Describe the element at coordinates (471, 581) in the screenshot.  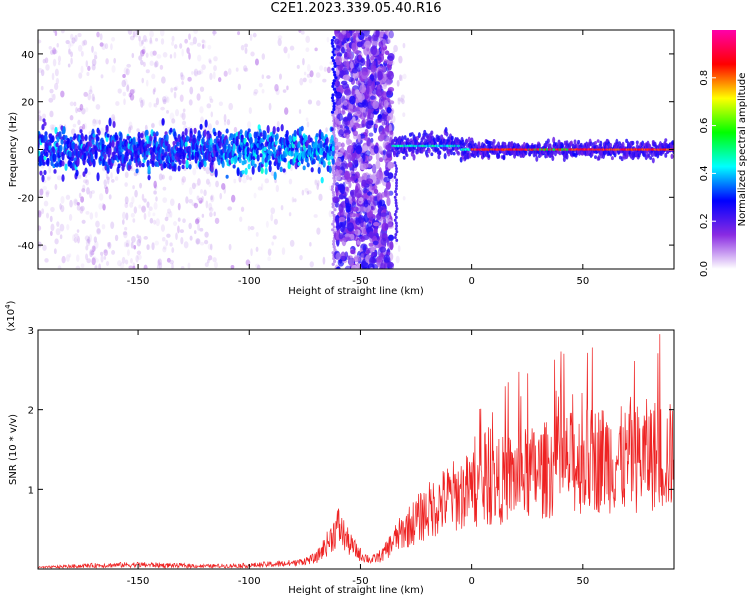
I see `snr-x-tick-label: 0` at that location.